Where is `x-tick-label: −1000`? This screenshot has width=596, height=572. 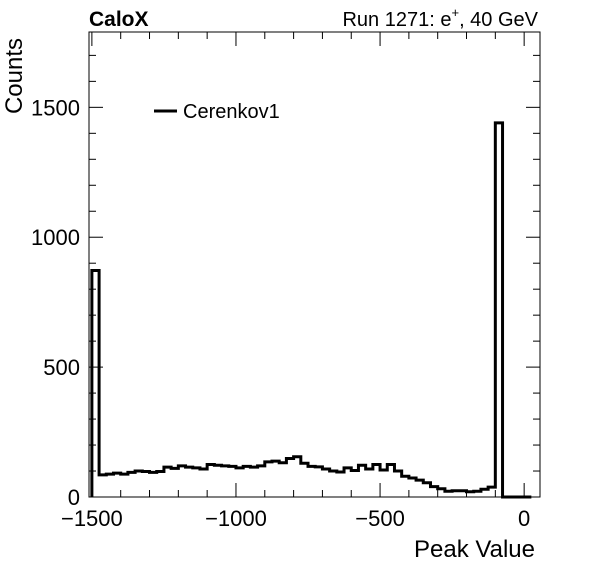 x-tick-label: −1000 is located at coordinates (236, 518).